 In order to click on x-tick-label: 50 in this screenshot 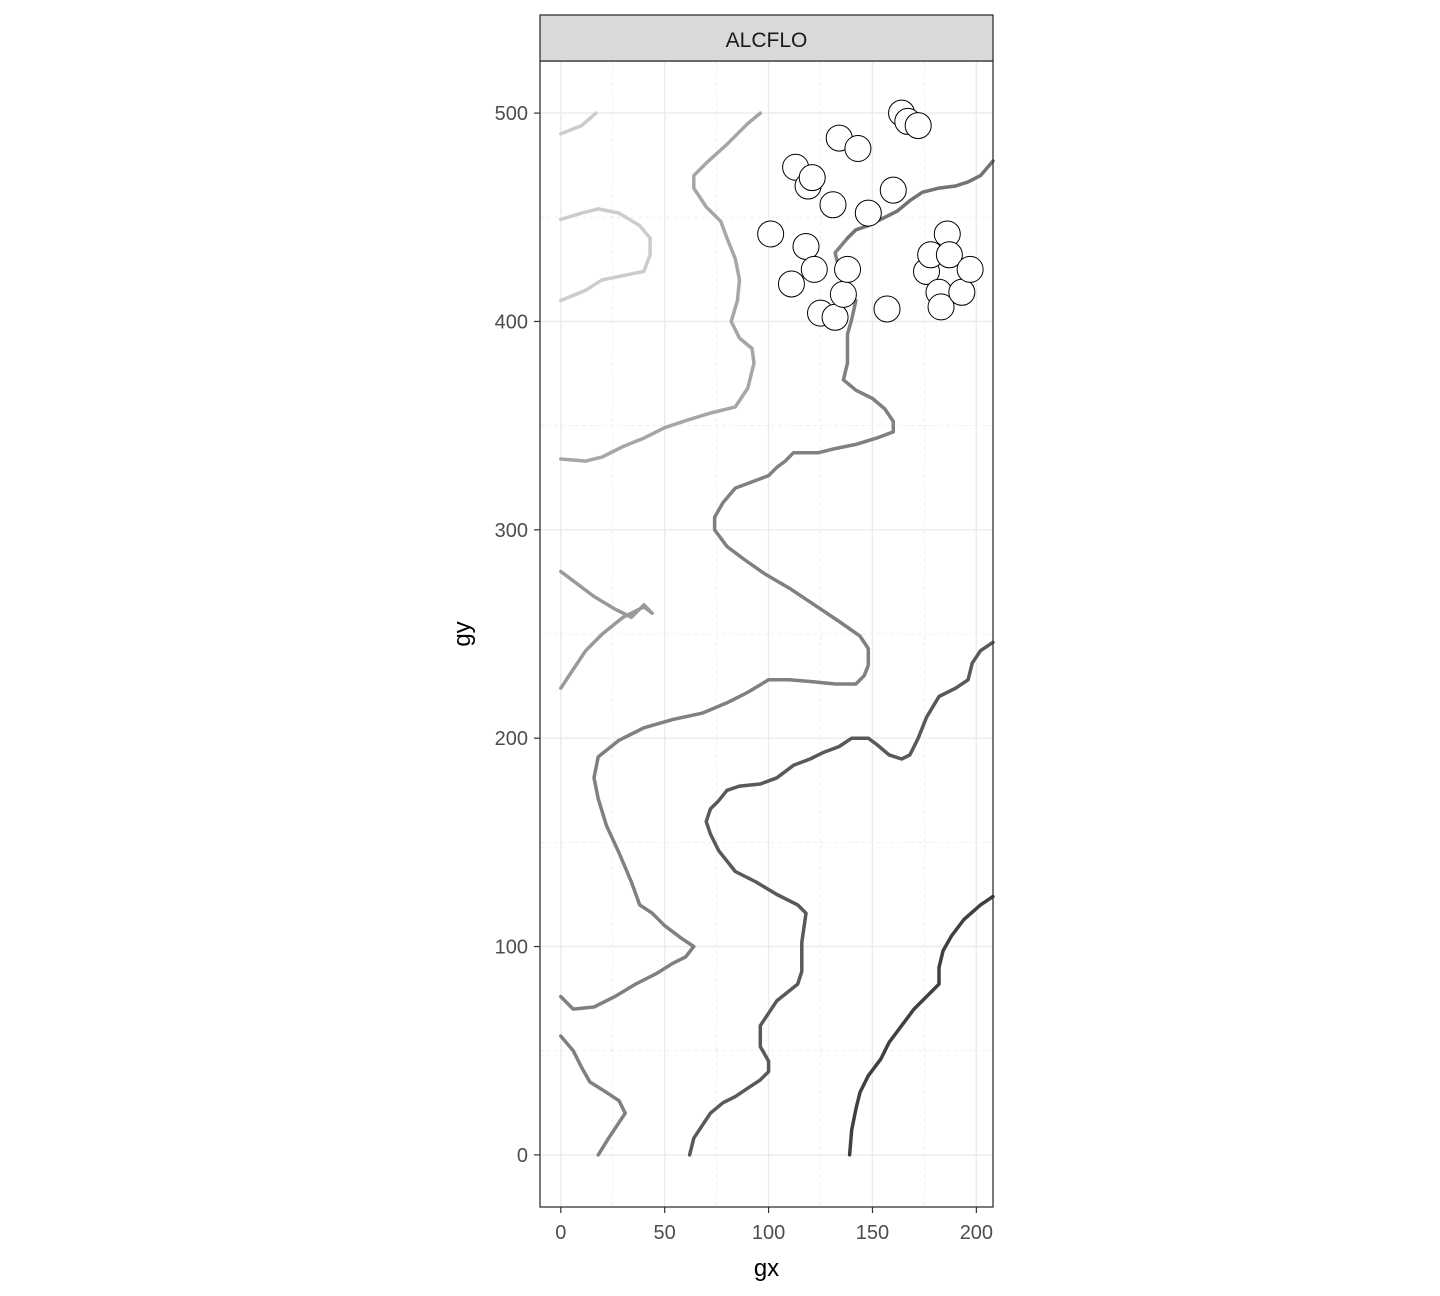, I will do `click(665, 1233)`.